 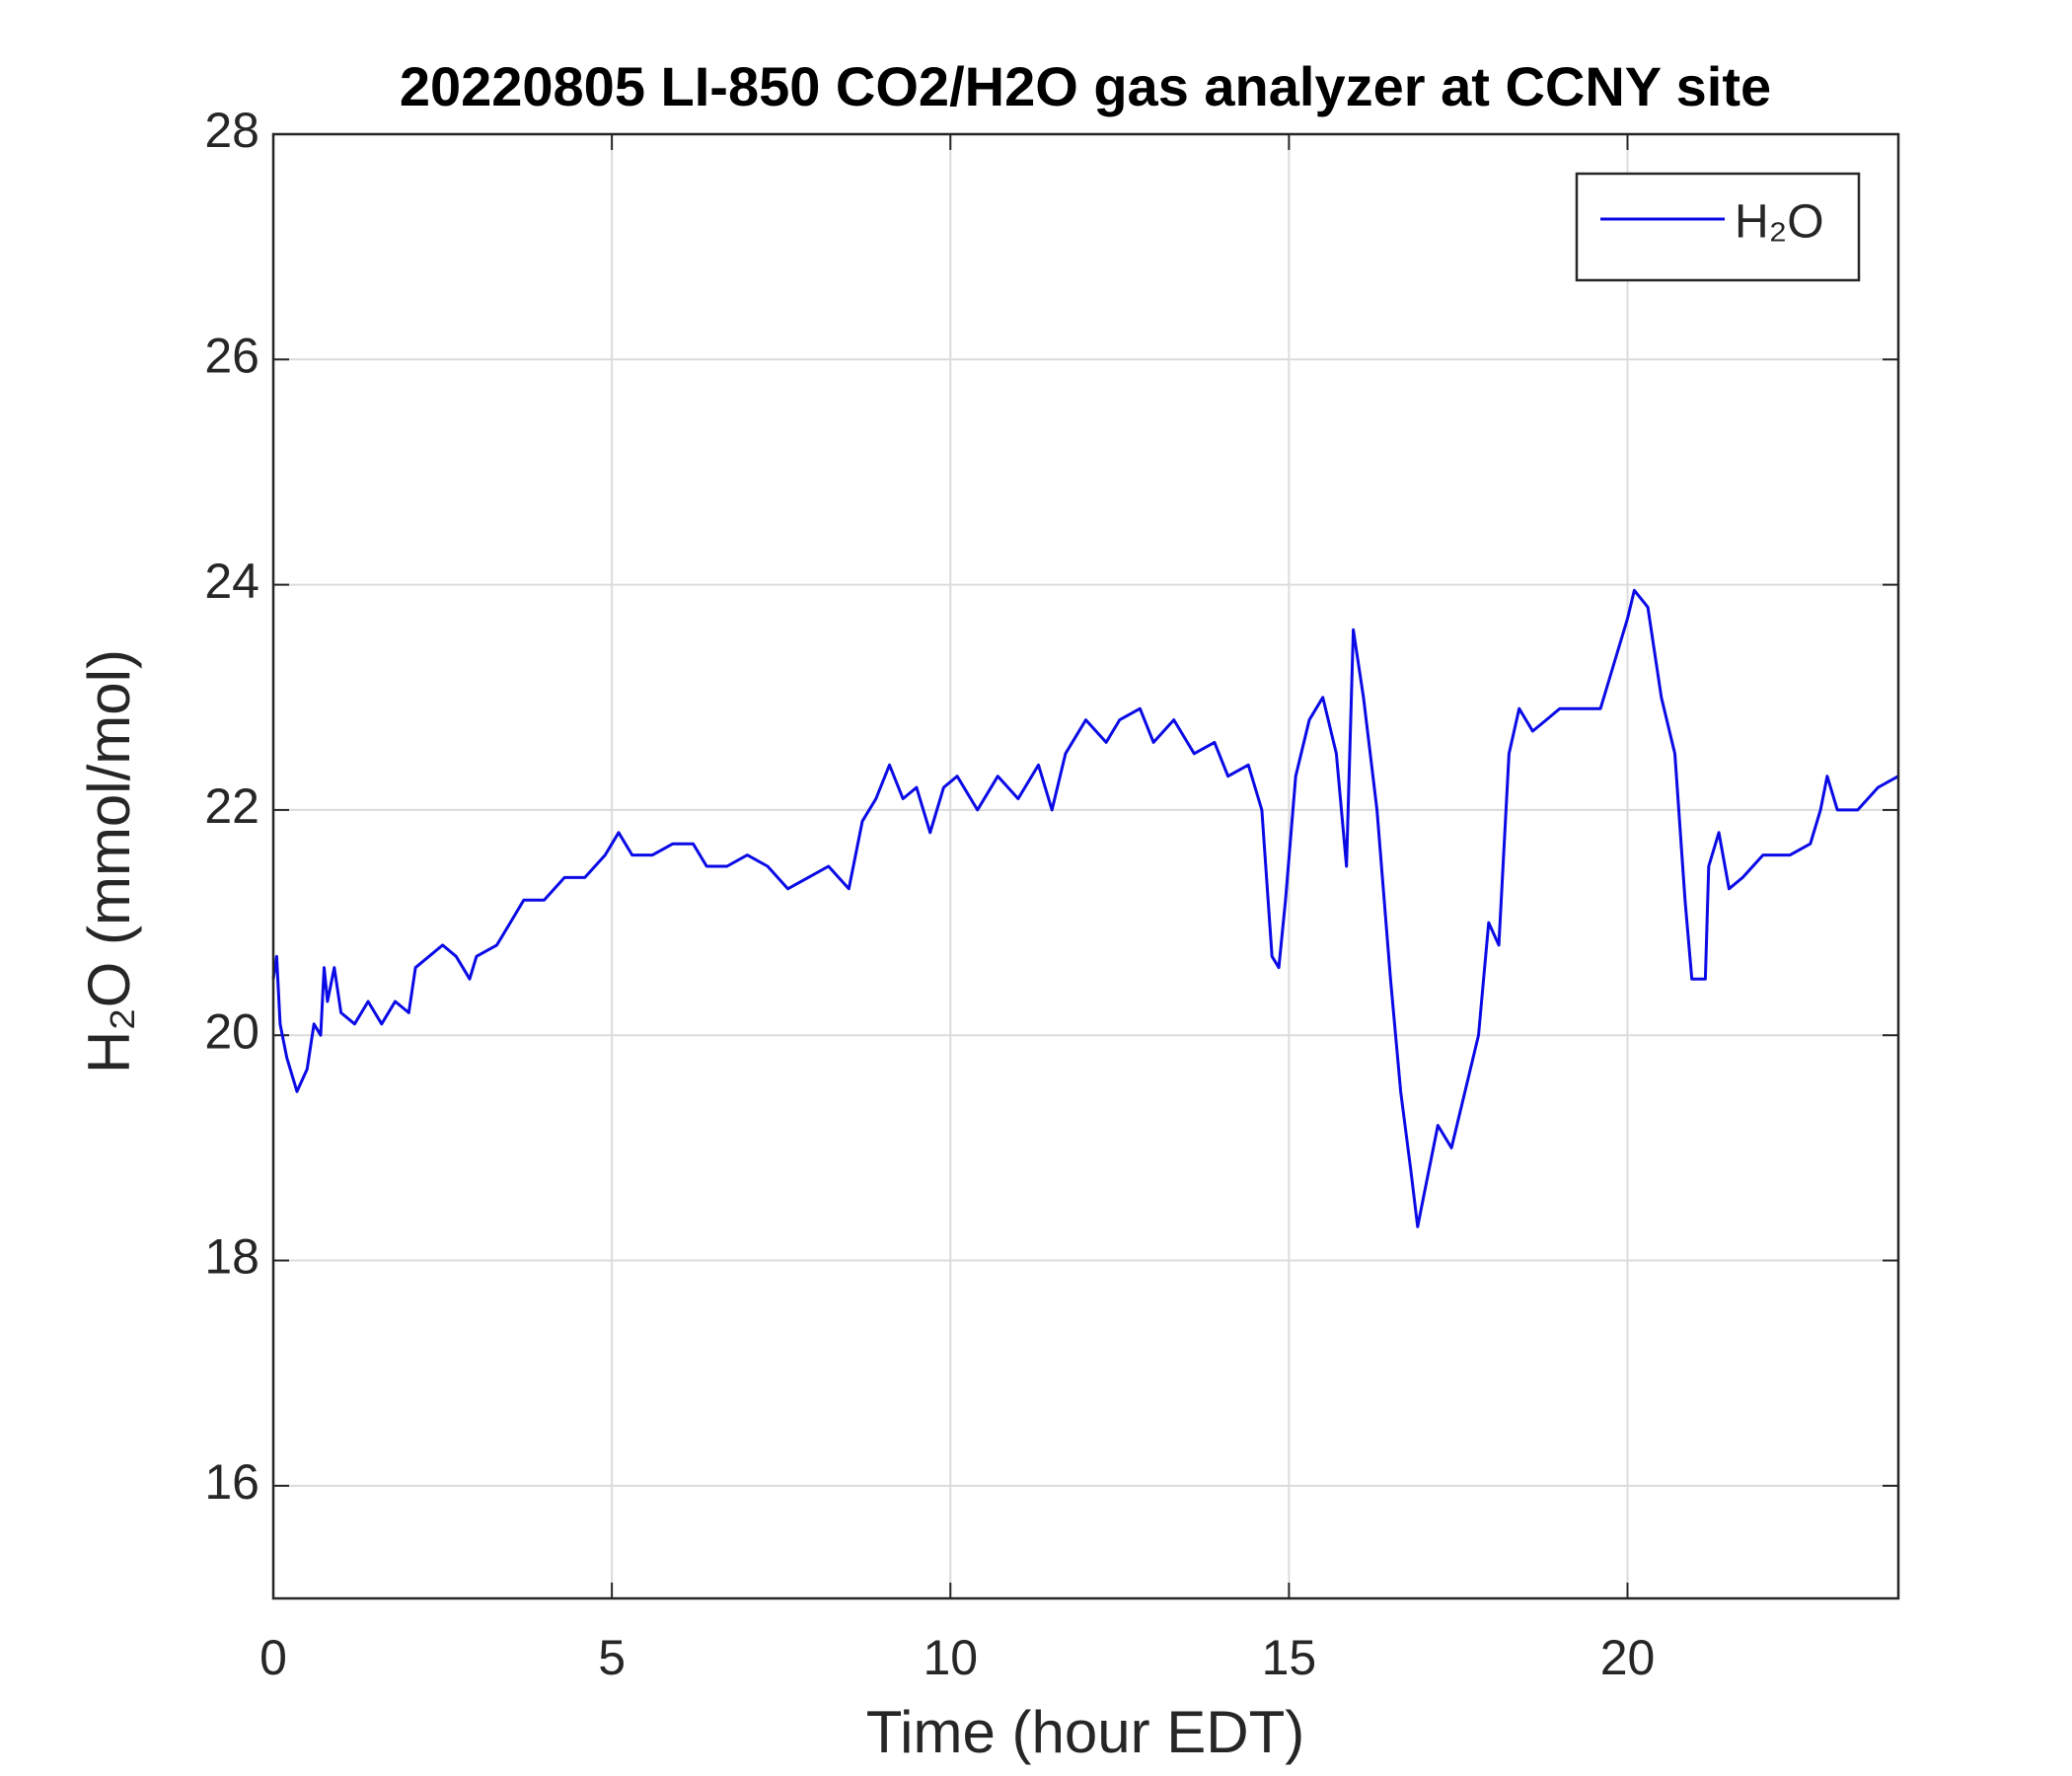 What do you see at coordinates (1780, 223) in the screenshot?
I see `legend-label: H₂O` at bounding box center [1780, 223].